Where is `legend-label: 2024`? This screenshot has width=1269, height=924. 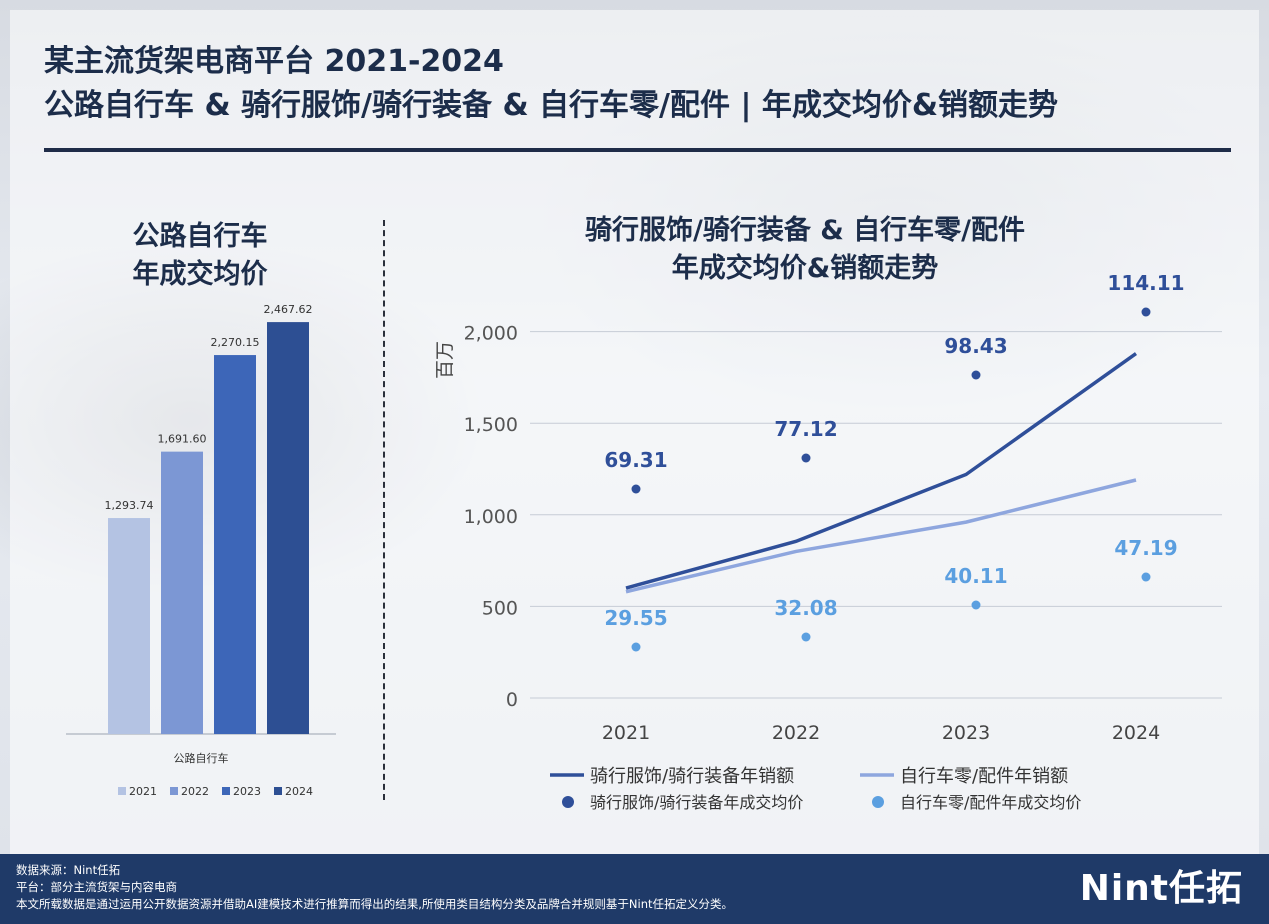 legend-label: 2024 is located at coordinates (299, 791).